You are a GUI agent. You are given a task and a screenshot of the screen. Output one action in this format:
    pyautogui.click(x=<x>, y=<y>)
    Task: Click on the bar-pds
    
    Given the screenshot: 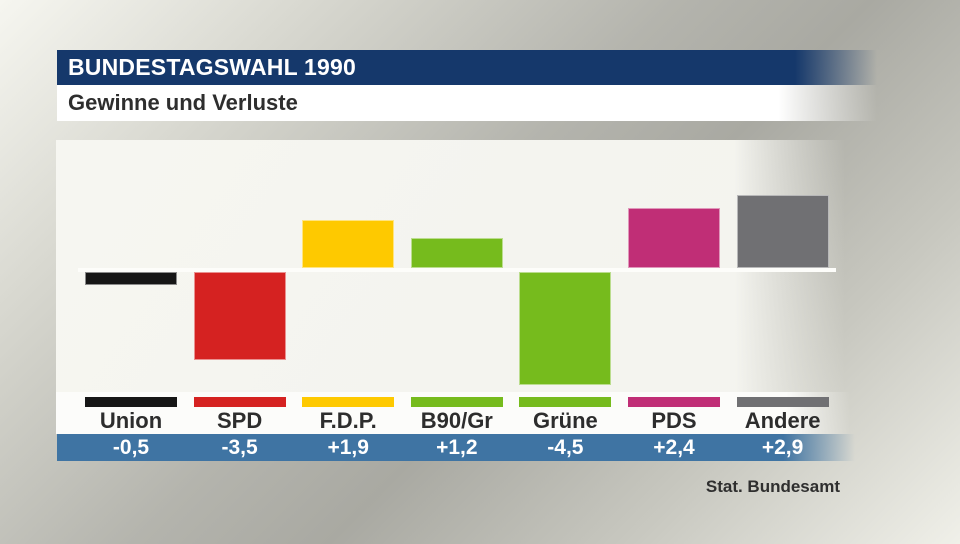 What is the action you would take?
    pyautogui.click(x=674, y=238)
    